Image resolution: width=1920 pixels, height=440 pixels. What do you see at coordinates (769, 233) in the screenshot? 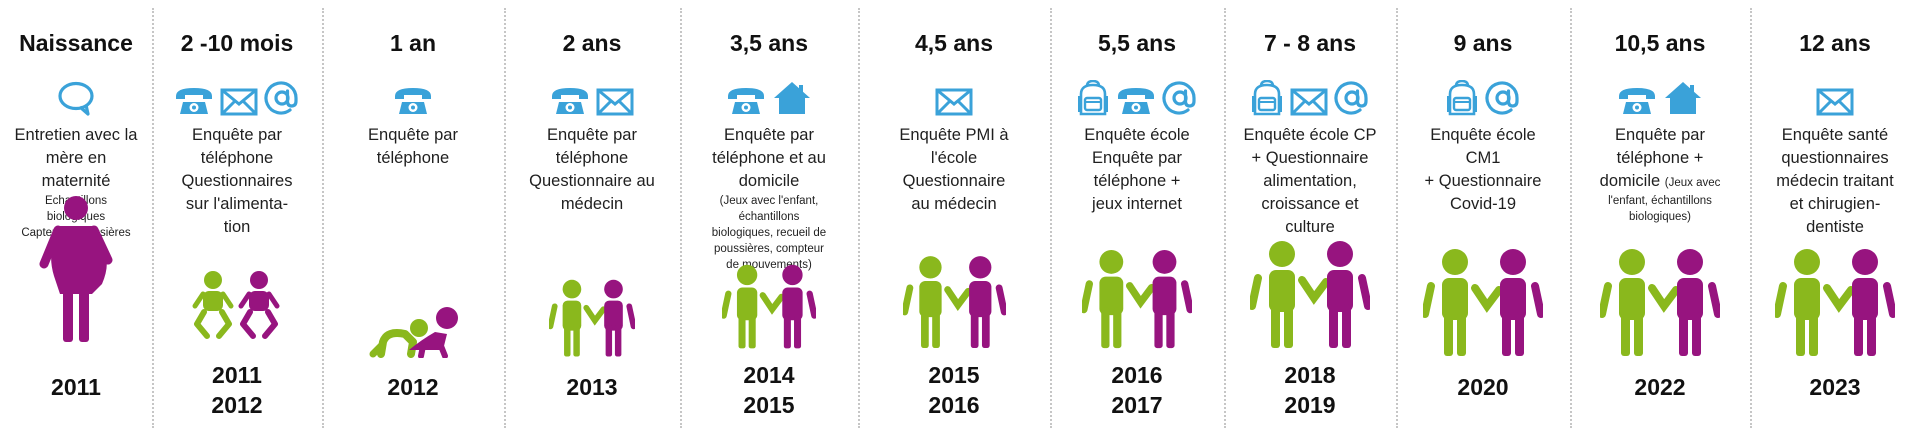
I see `description-note-line: biologiques, recueil de` at bounding box center [769, 233].